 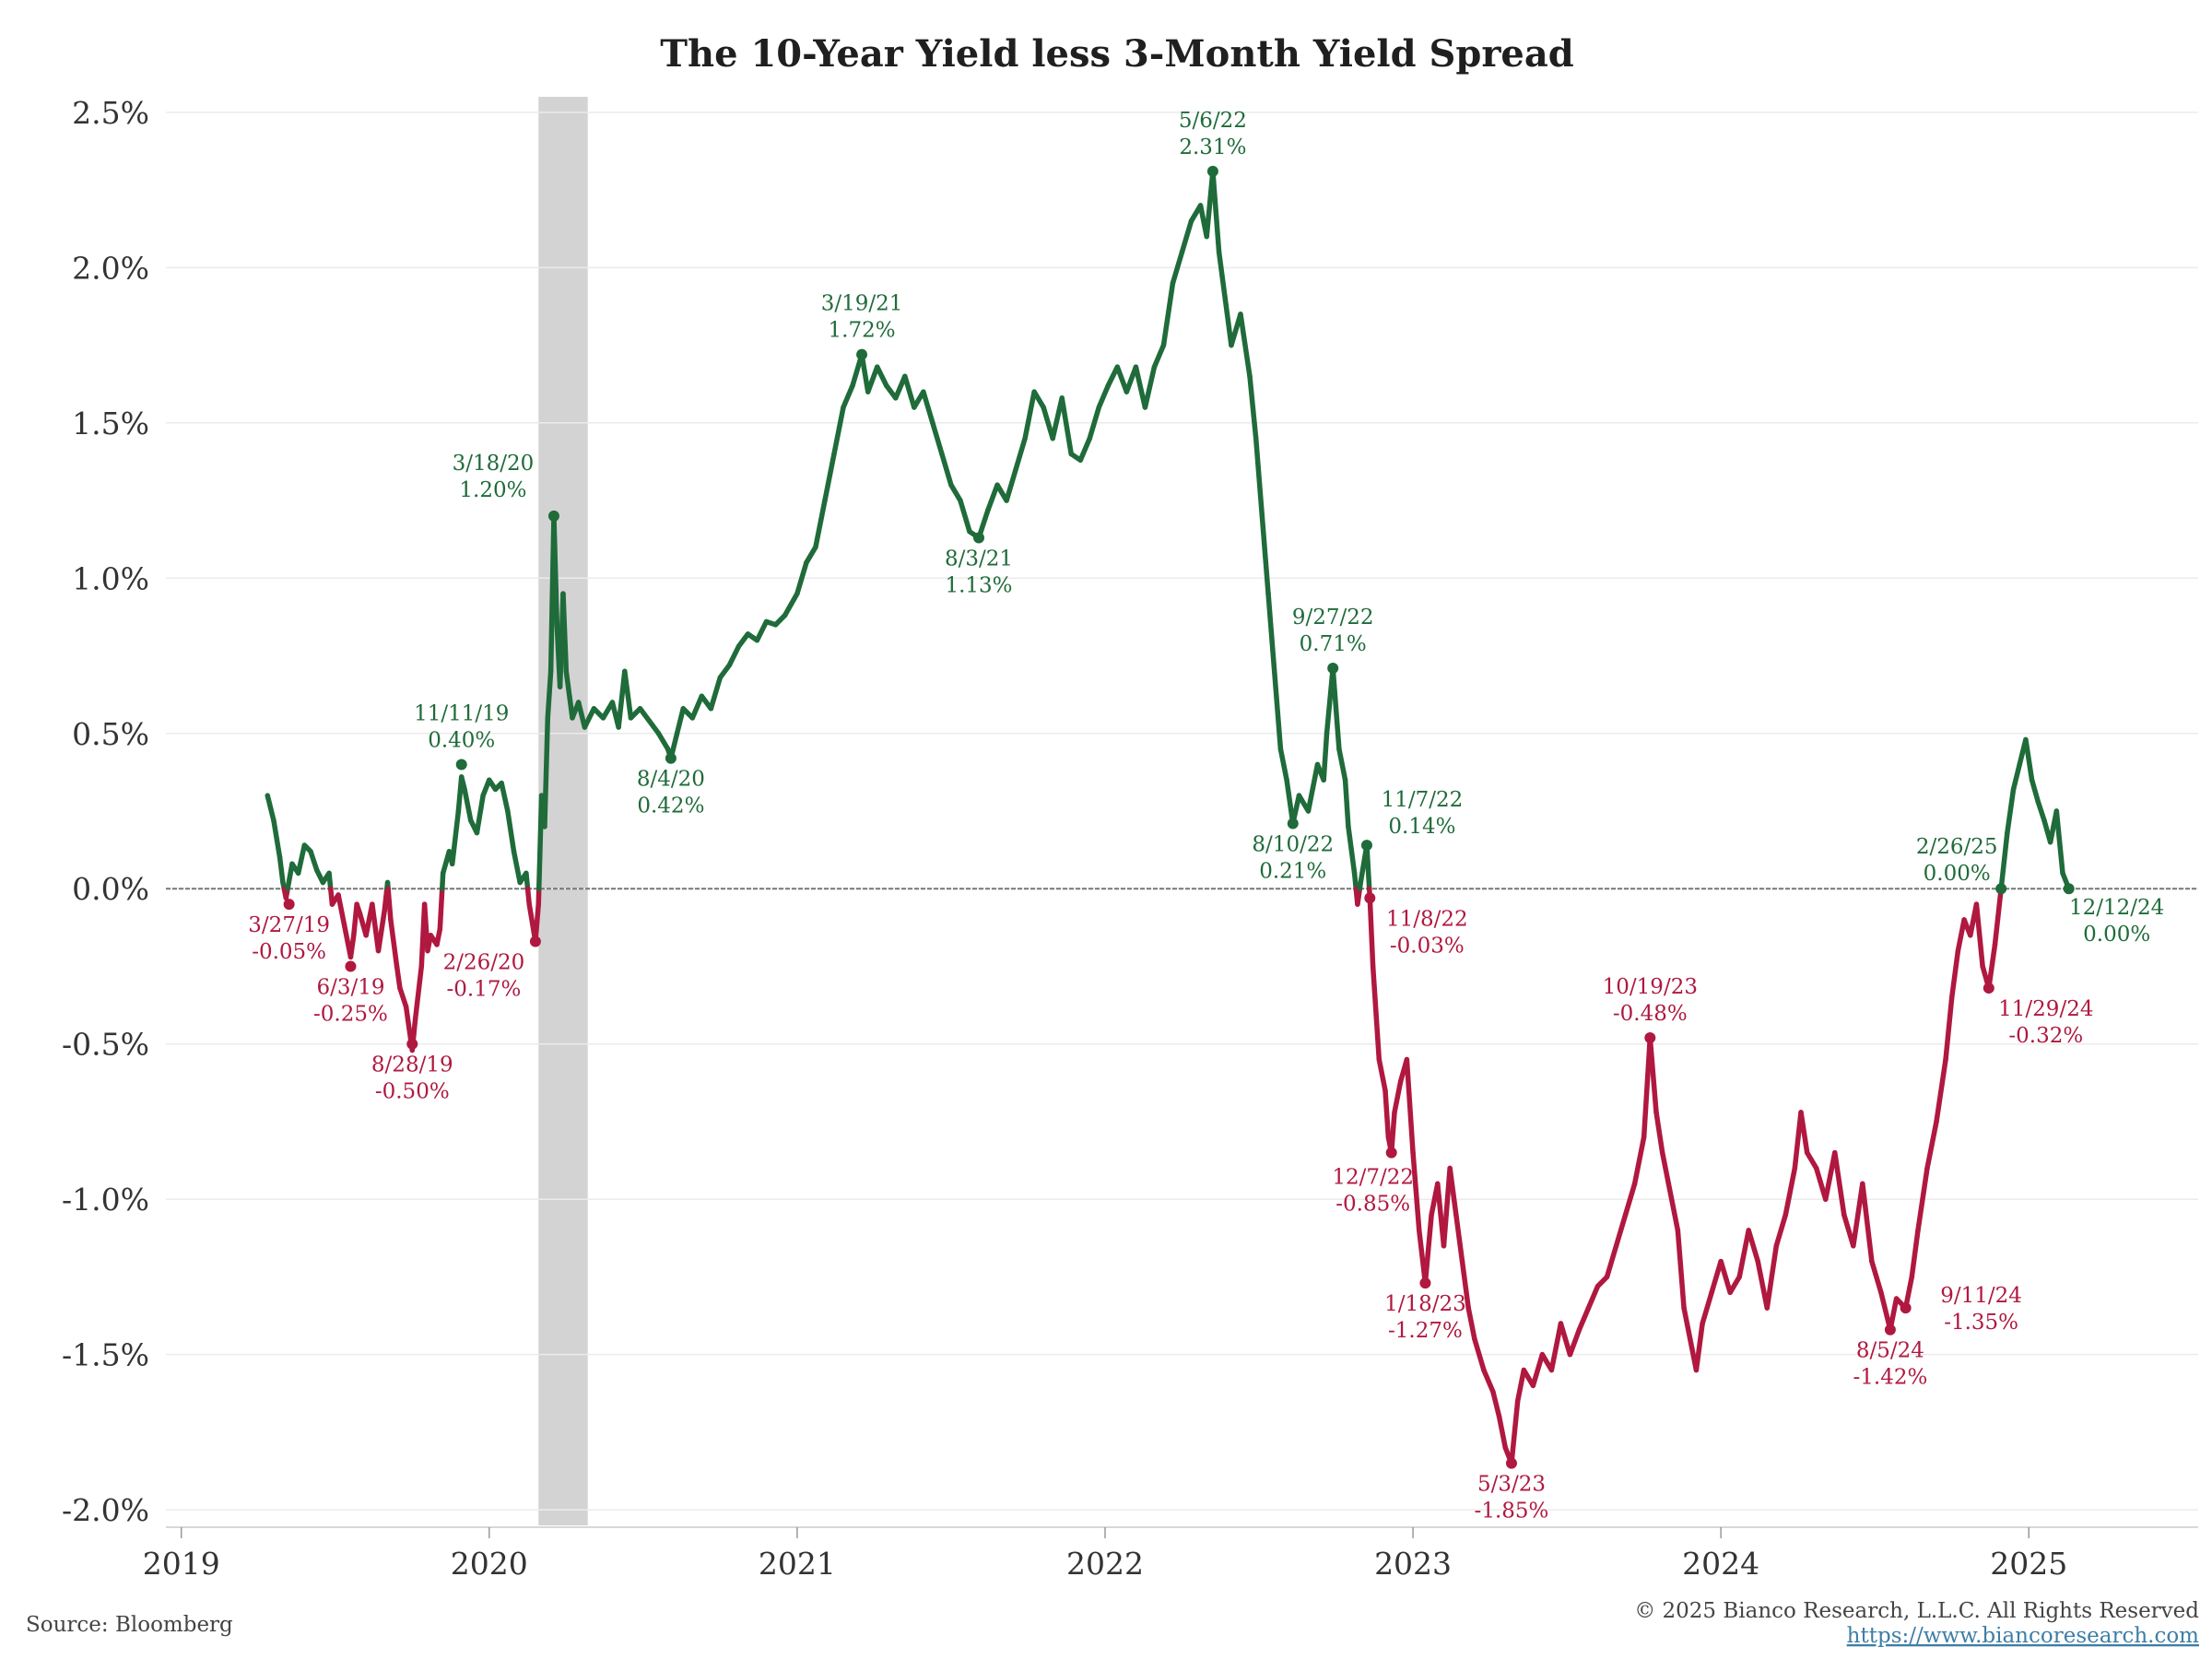 I want to click on annotation-date: 8/5/24, so click(x=1890, y=1351).